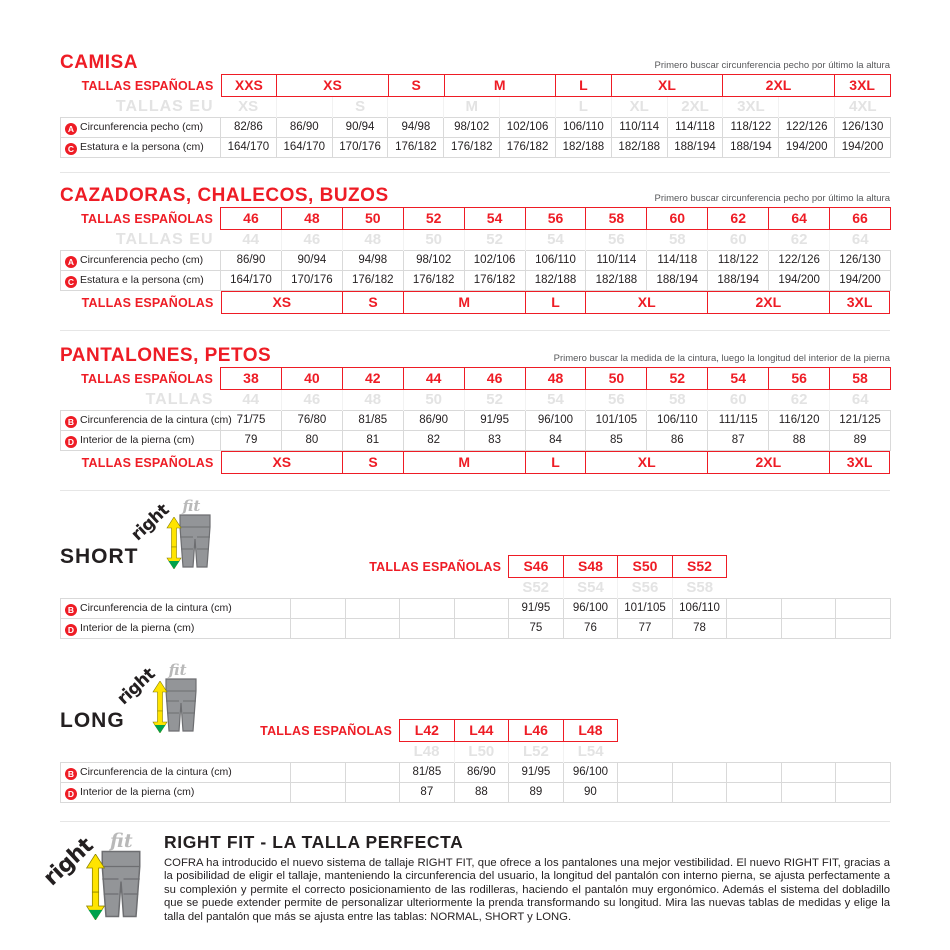 The height and width of the screenshot is (950, 950). I want to click on eu-size-cell: 4XL, so click(863, 106).